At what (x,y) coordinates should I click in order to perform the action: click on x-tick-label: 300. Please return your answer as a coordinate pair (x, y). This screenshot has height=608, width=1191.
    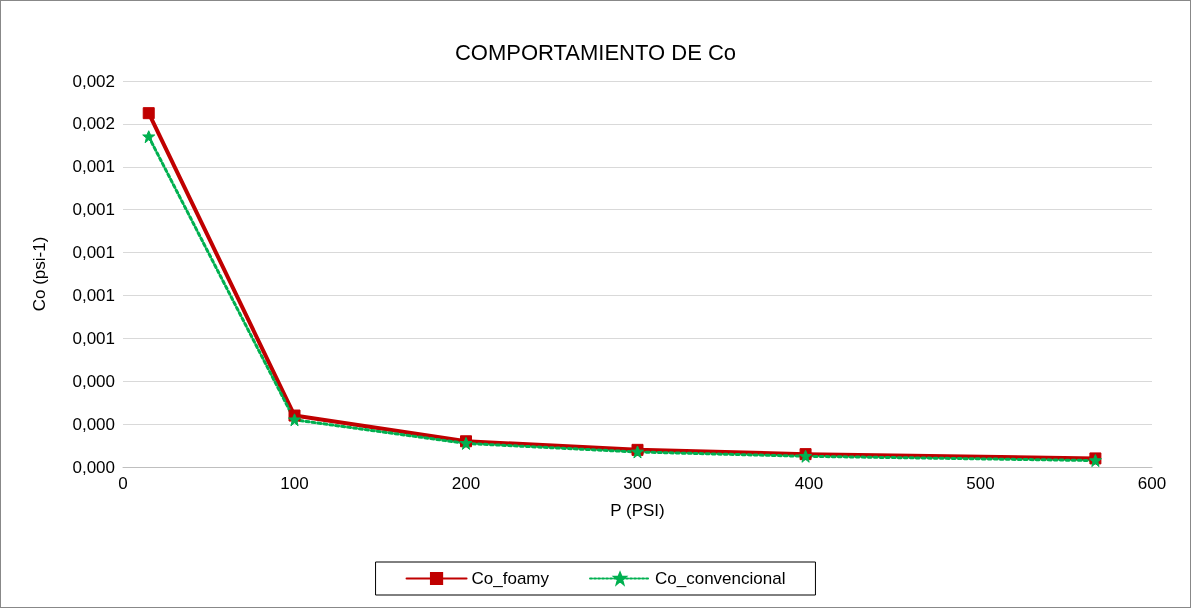
    Looking at the image, I should click on (637, 483).